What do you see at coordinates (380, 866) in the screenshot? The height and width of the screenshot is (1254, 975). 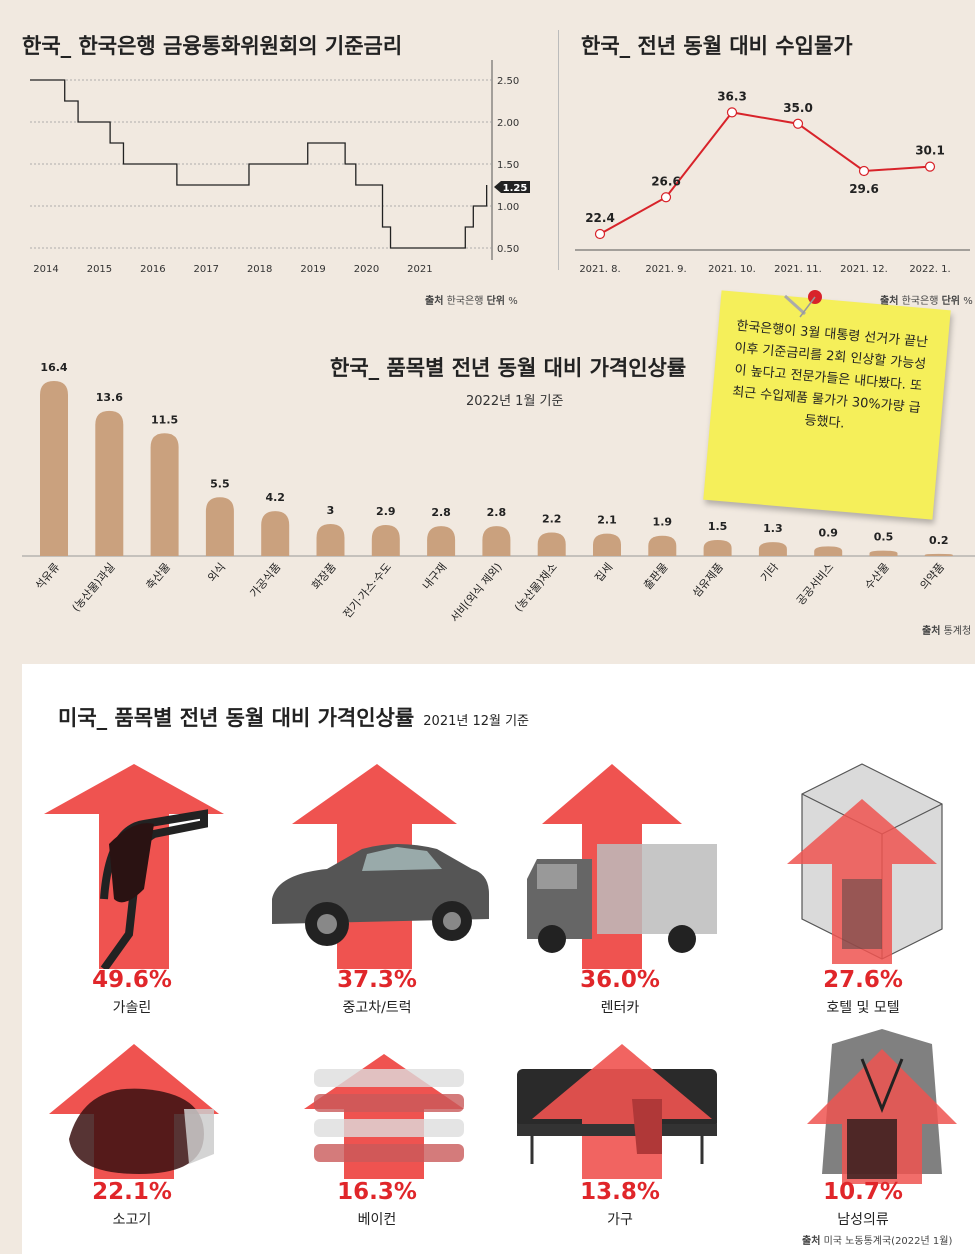 I see `car-icon` at bounding box center [380, 866].